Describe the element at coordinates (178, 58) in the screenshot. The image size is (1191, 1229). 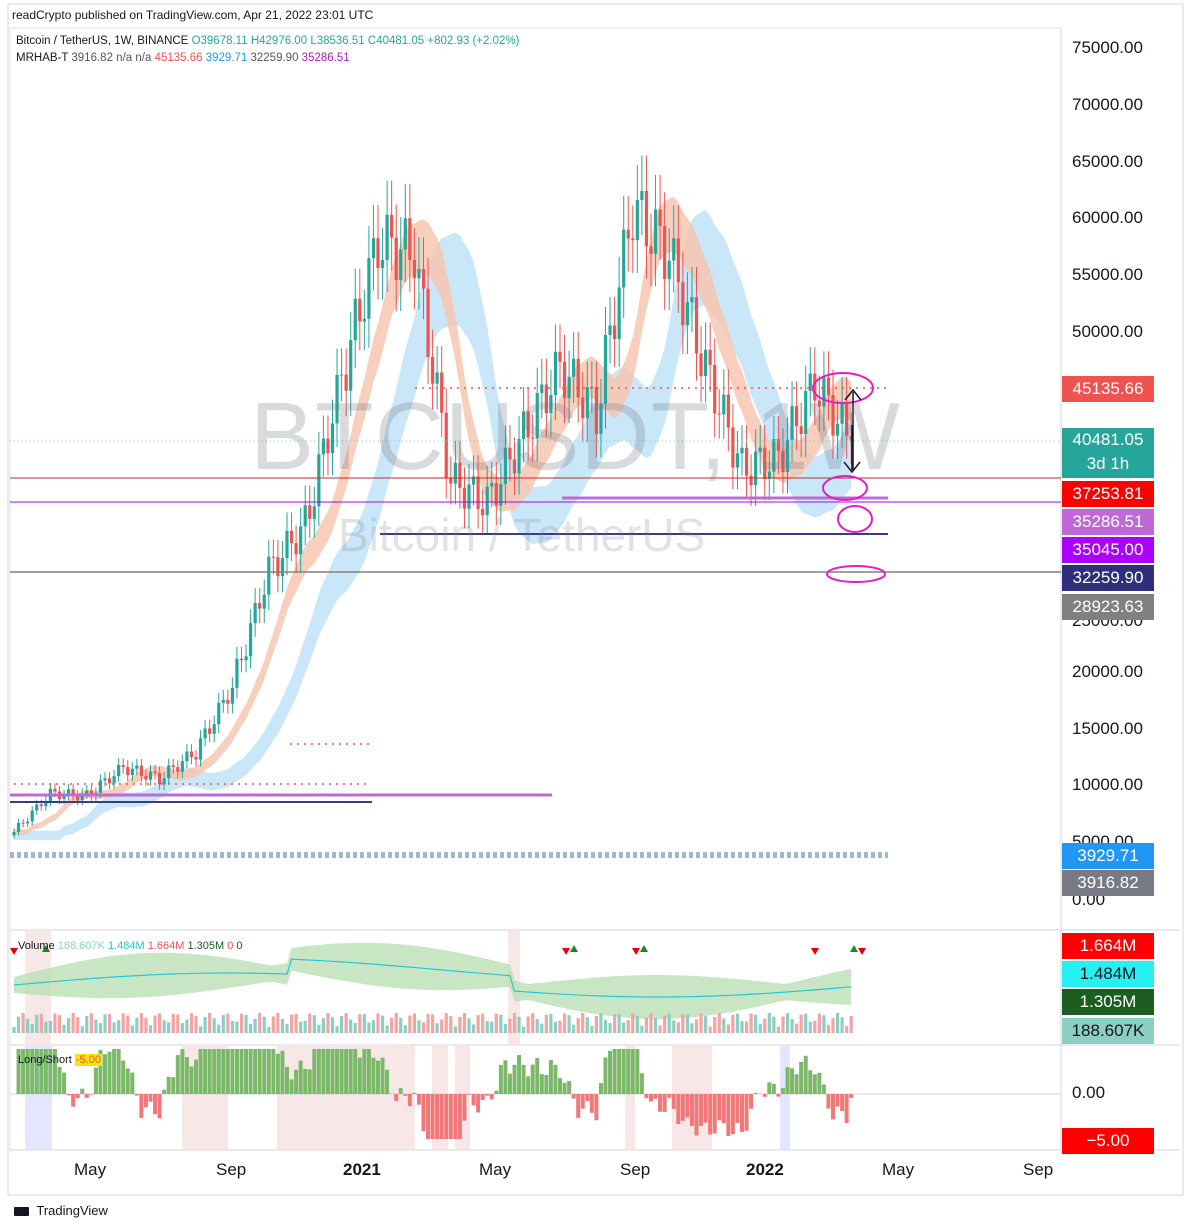
I see `indicator-v2: 45135.66` at that location.